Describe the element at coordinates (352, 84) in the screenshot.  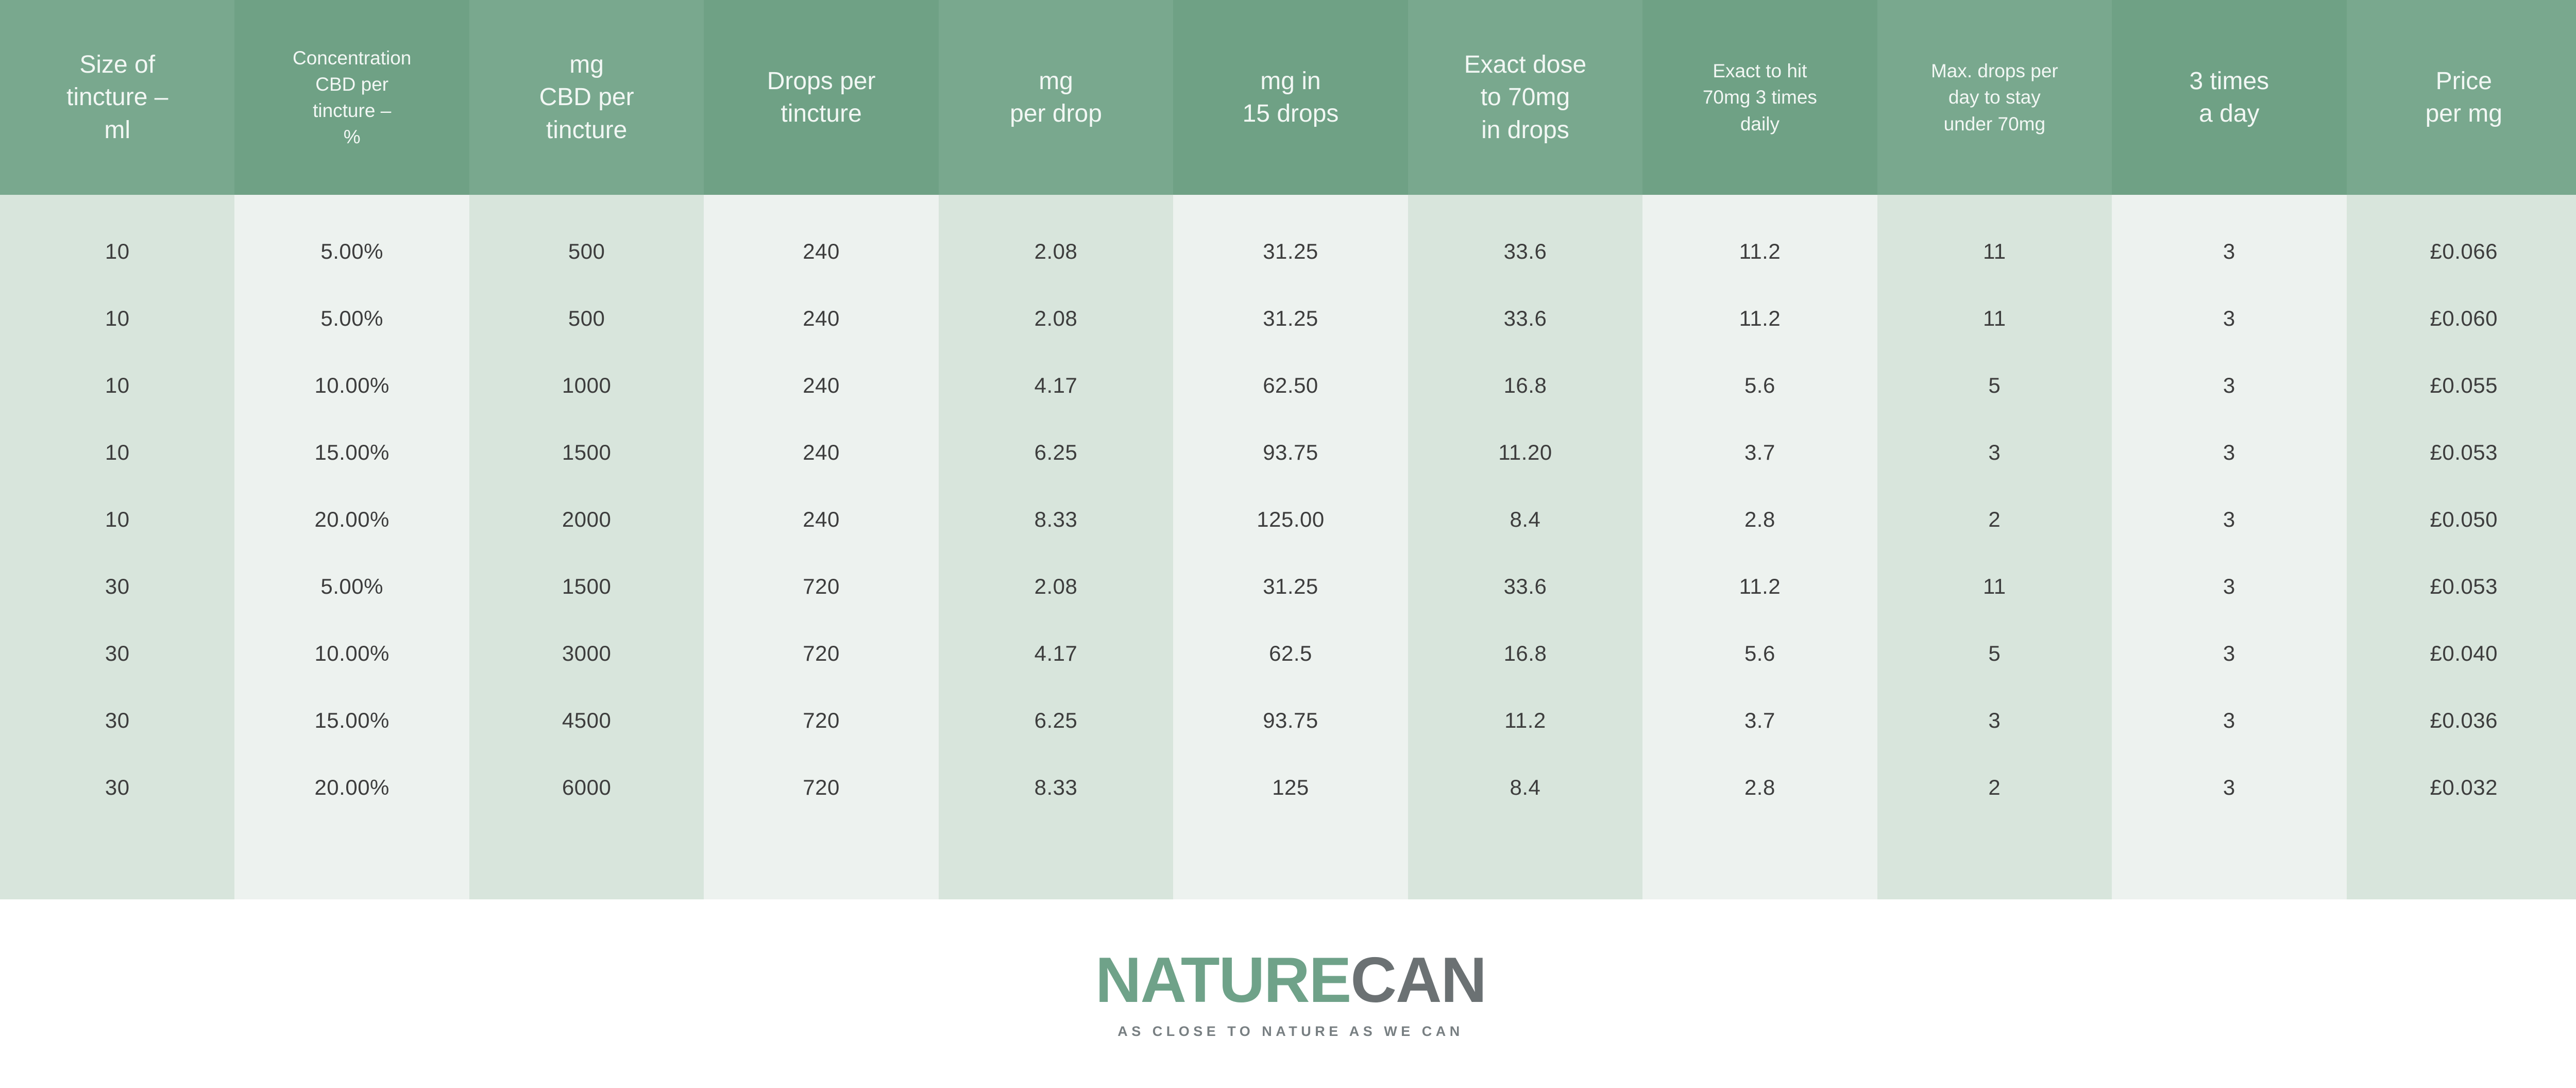
I see `header-label-line: CBD per` at that location.